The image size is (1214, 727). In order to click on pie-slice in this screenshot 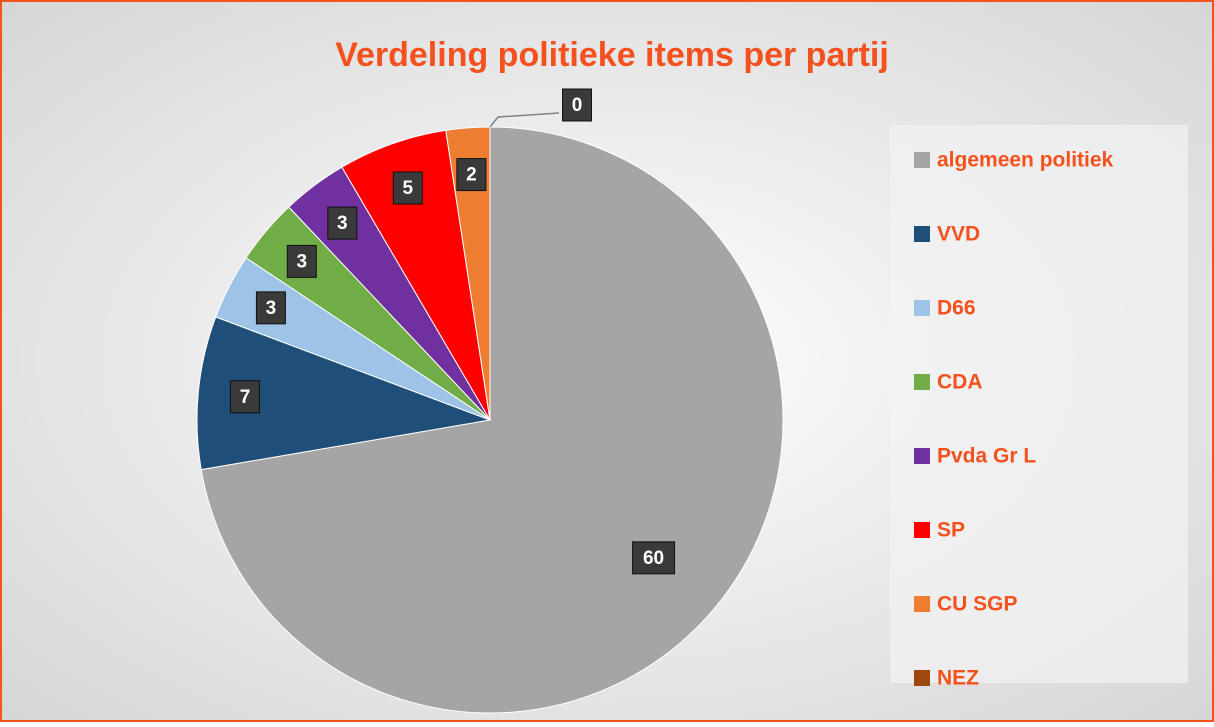, I will do `click(344, 393)`.